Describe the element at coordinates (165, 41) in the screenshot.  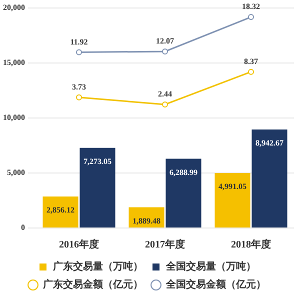
I see `data-label: 12.07` at that location.